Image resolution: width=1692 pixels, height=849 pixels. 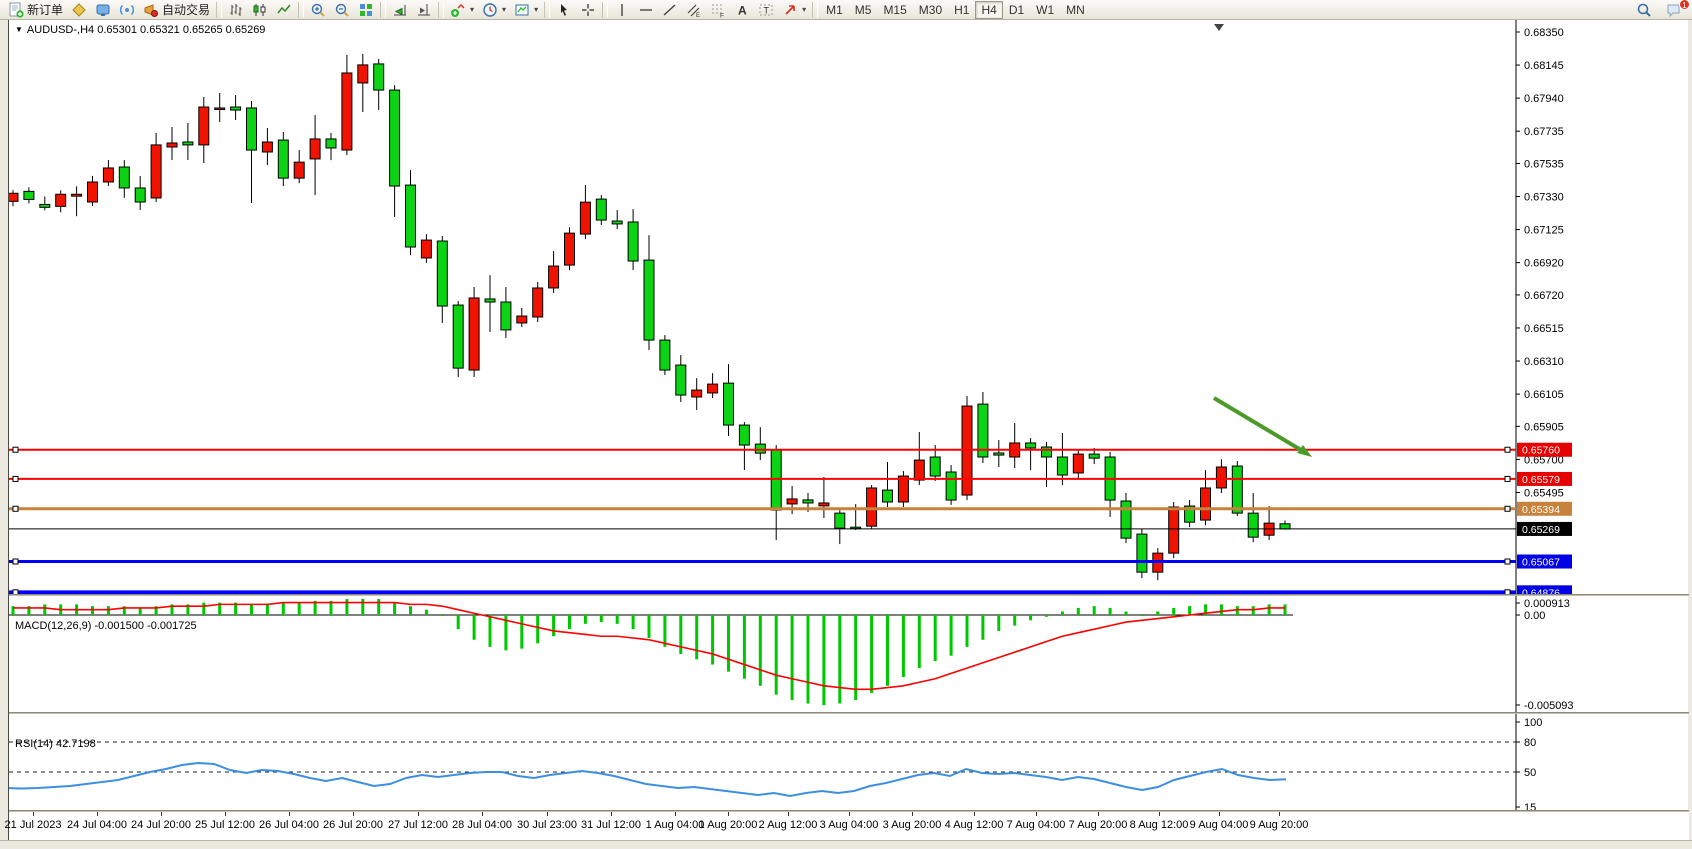 What do you see at coordinates (564, 10) in the screenshot?
I see `cursor-button` at bounding box center [564, 10].